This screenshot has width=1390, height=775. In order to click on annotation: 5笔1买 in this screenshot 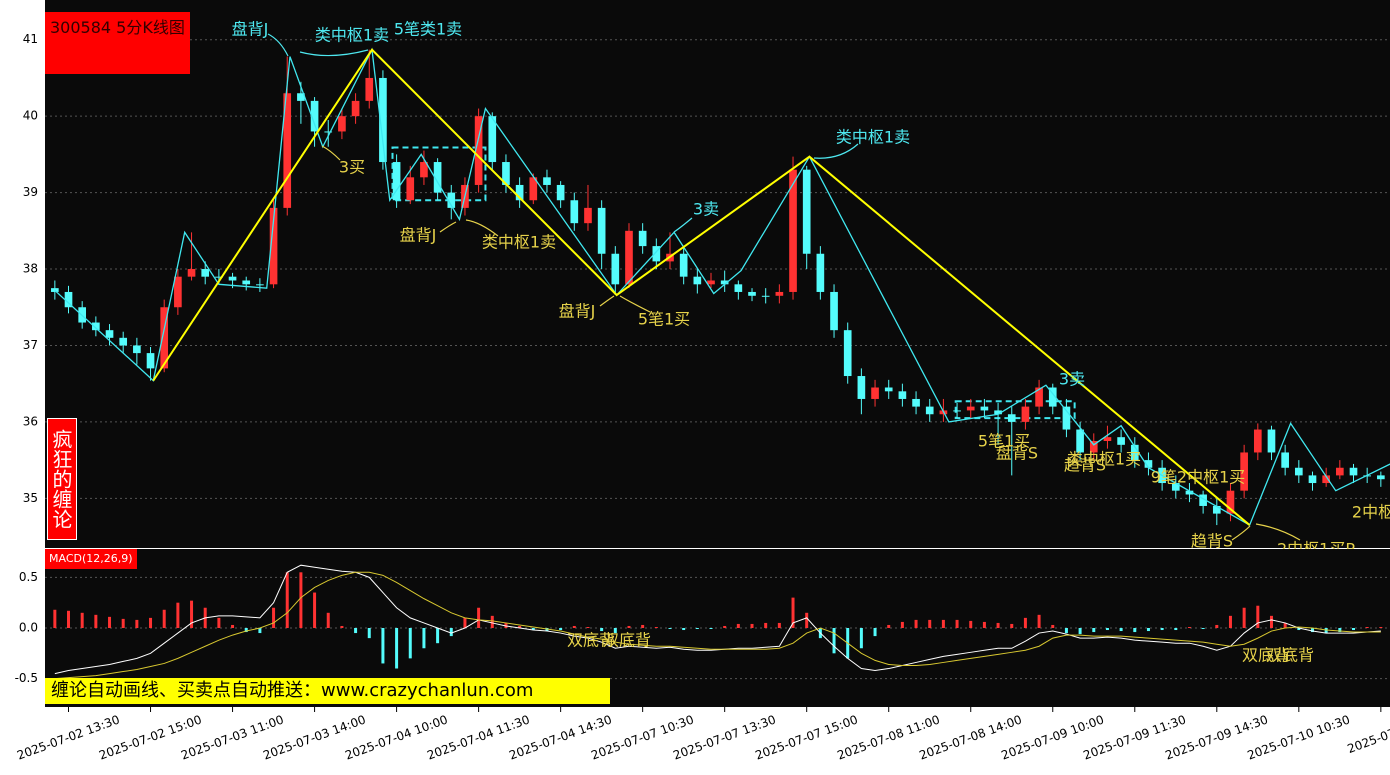, I will do `click(1004, 441)`.